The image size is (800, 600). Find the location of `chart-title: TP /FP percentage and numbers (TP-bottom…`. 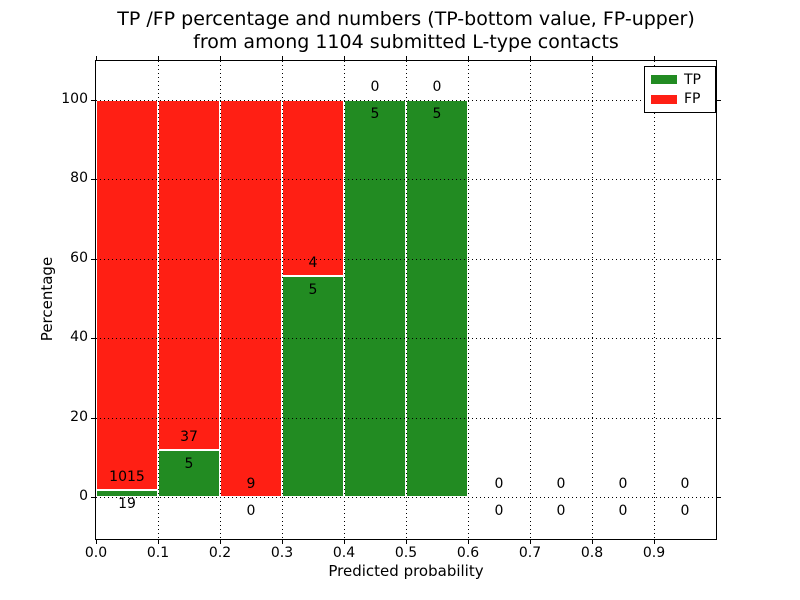

chart-title: TP /FP percentage and numbers (TP-bottom… is located at coordinates (406, 31).